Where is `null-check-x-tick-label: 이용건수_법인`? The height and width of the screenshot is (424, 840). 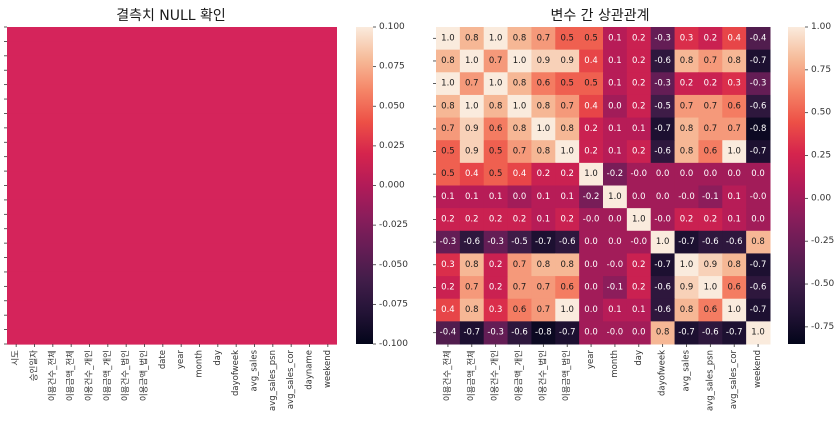
null-check-x-tick-label: 이용건수_법인 is located at coordinates (125, 375).